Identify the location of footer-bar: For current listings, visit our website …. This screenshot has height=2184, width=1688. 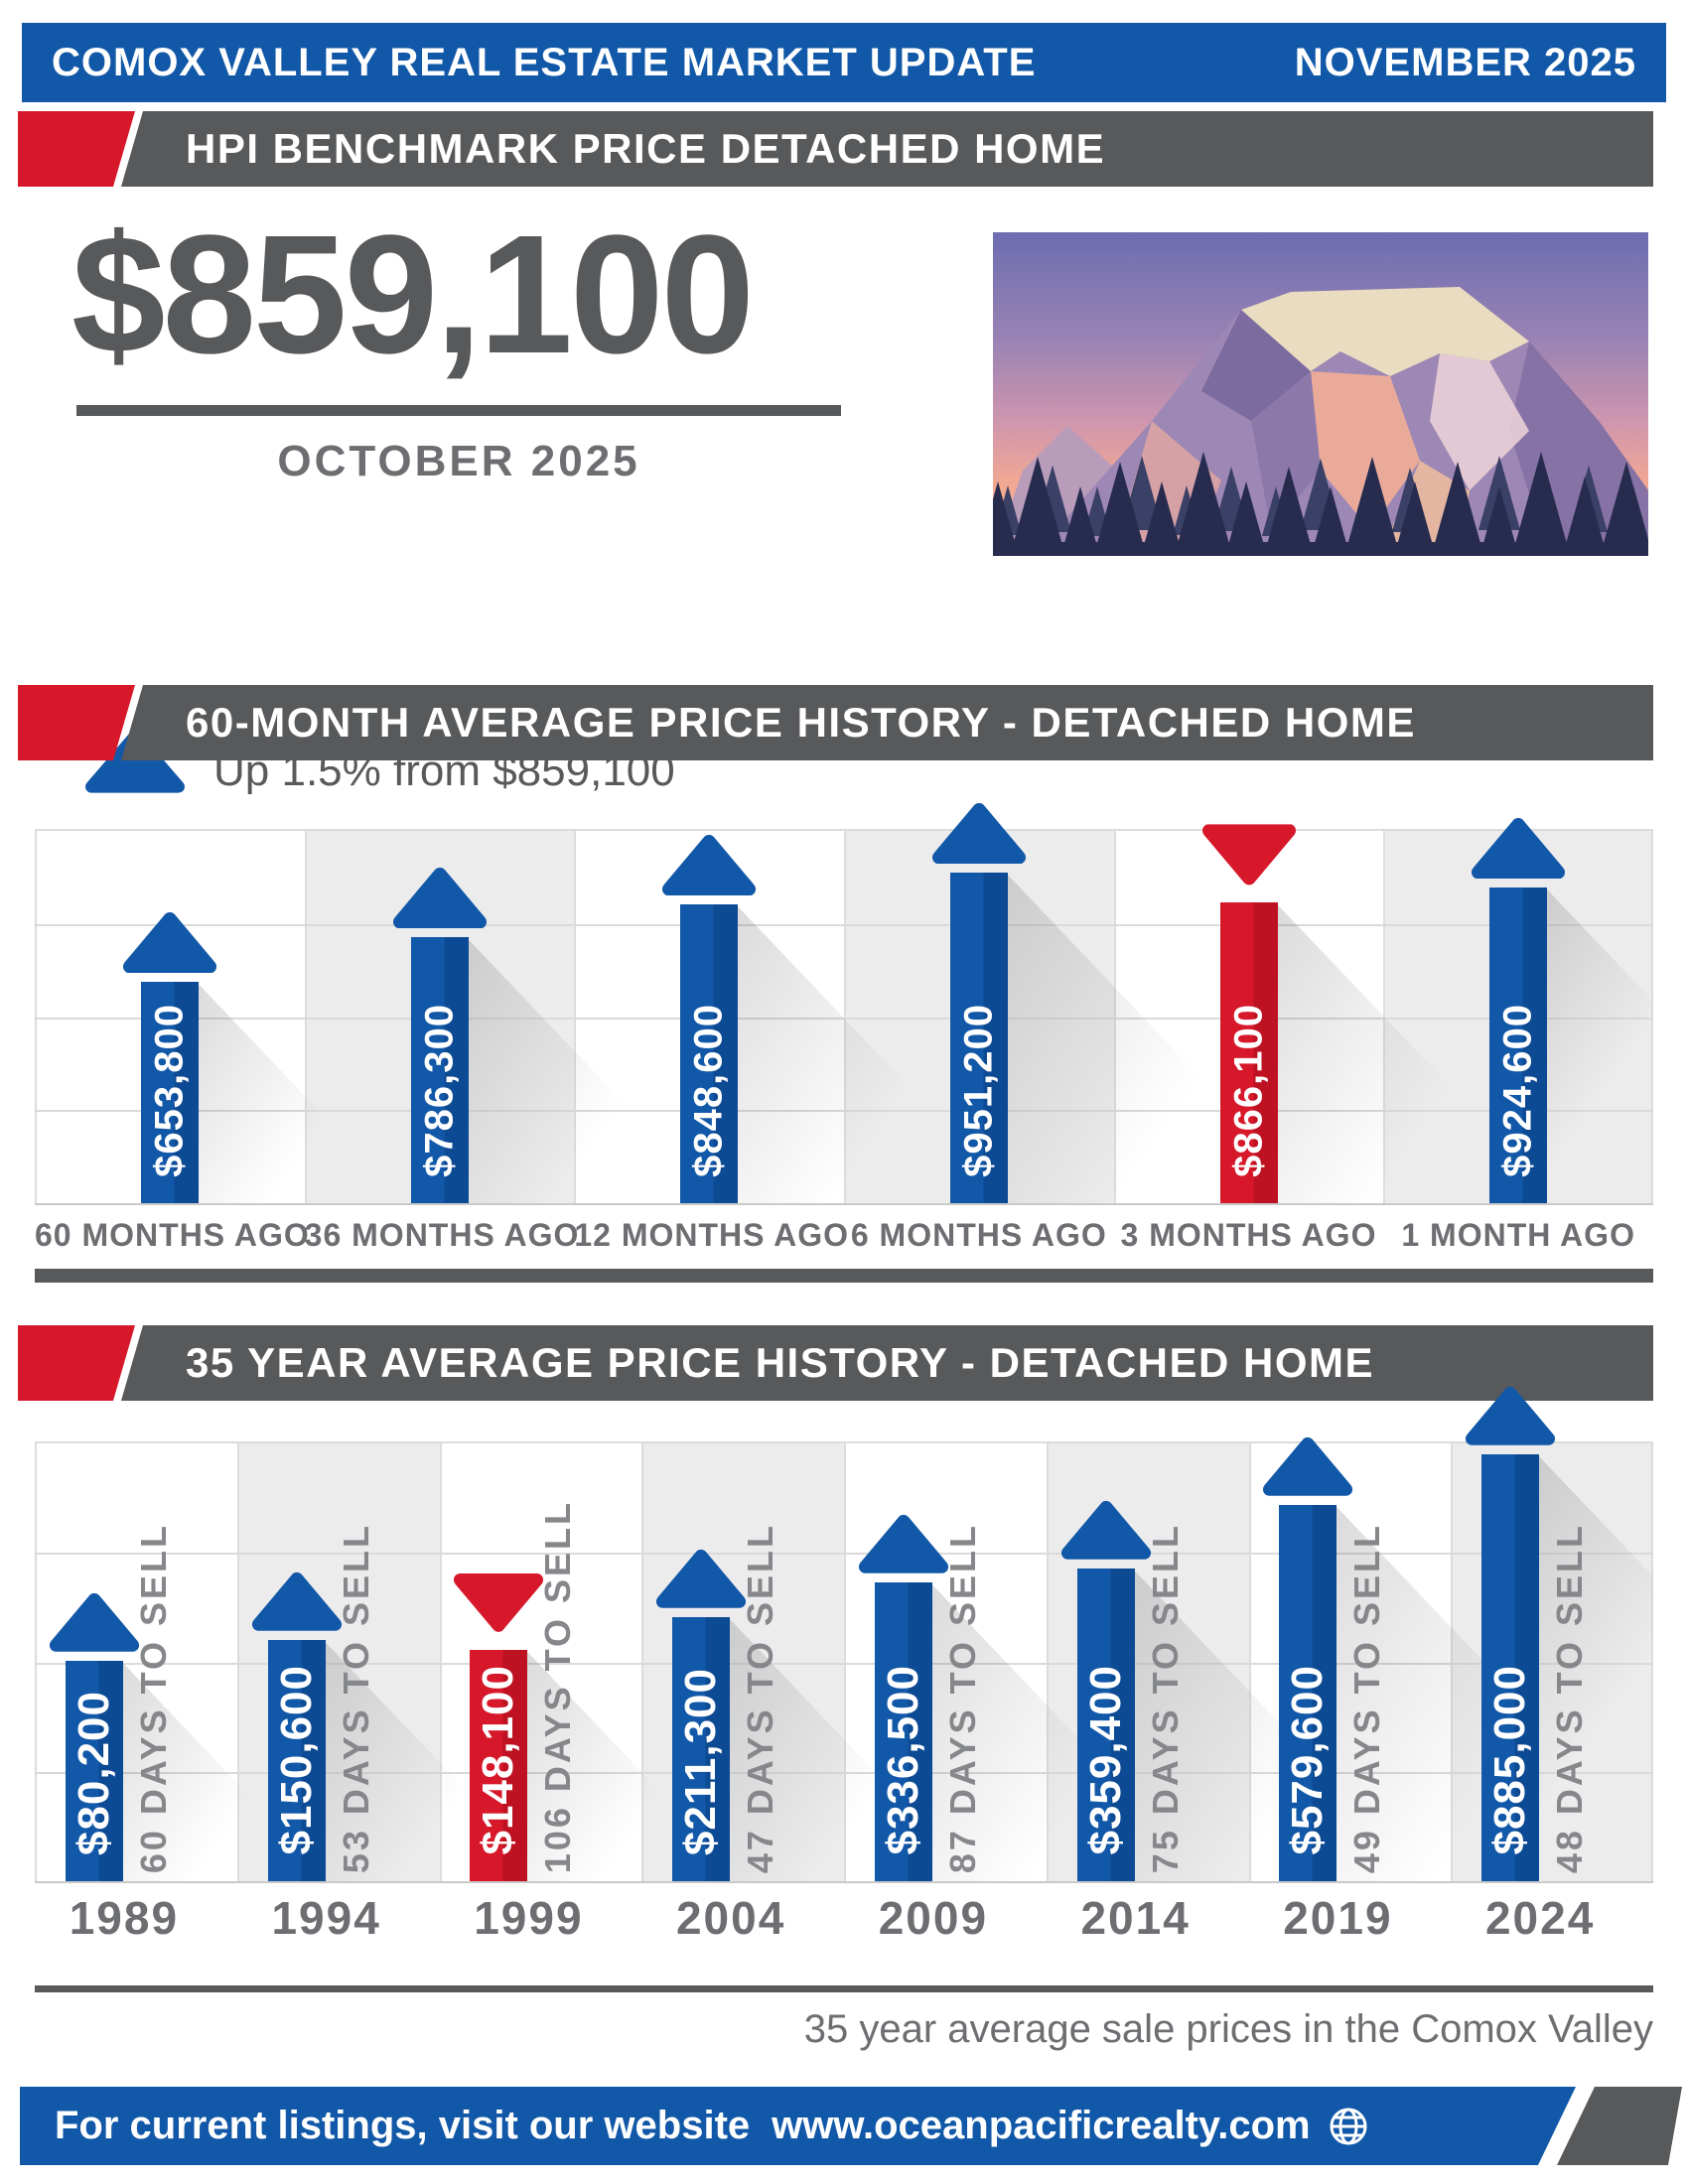
(798, 2126).